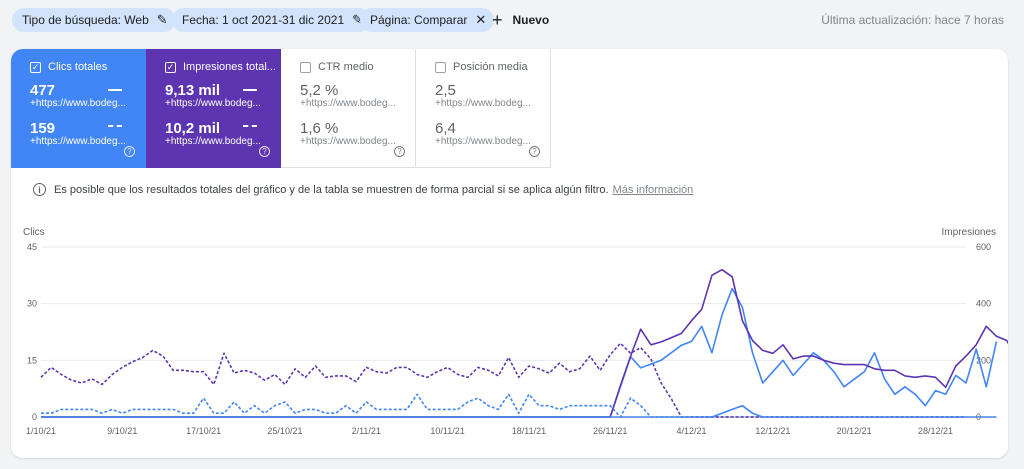 Image resolution: width=1024 pixels, height=469 pixels. I want to click on y-axis-title: Clics, so click(34, 232).